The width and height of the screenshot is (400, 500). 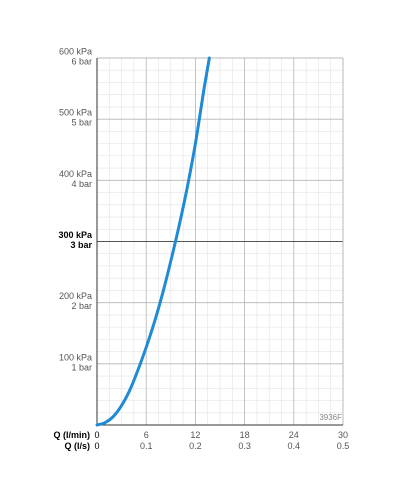 What do you see at coordinates (81, 123) in the screenshot?
I see `y-tick-label-bar: 5 bar` at bounding box center [81, 123].